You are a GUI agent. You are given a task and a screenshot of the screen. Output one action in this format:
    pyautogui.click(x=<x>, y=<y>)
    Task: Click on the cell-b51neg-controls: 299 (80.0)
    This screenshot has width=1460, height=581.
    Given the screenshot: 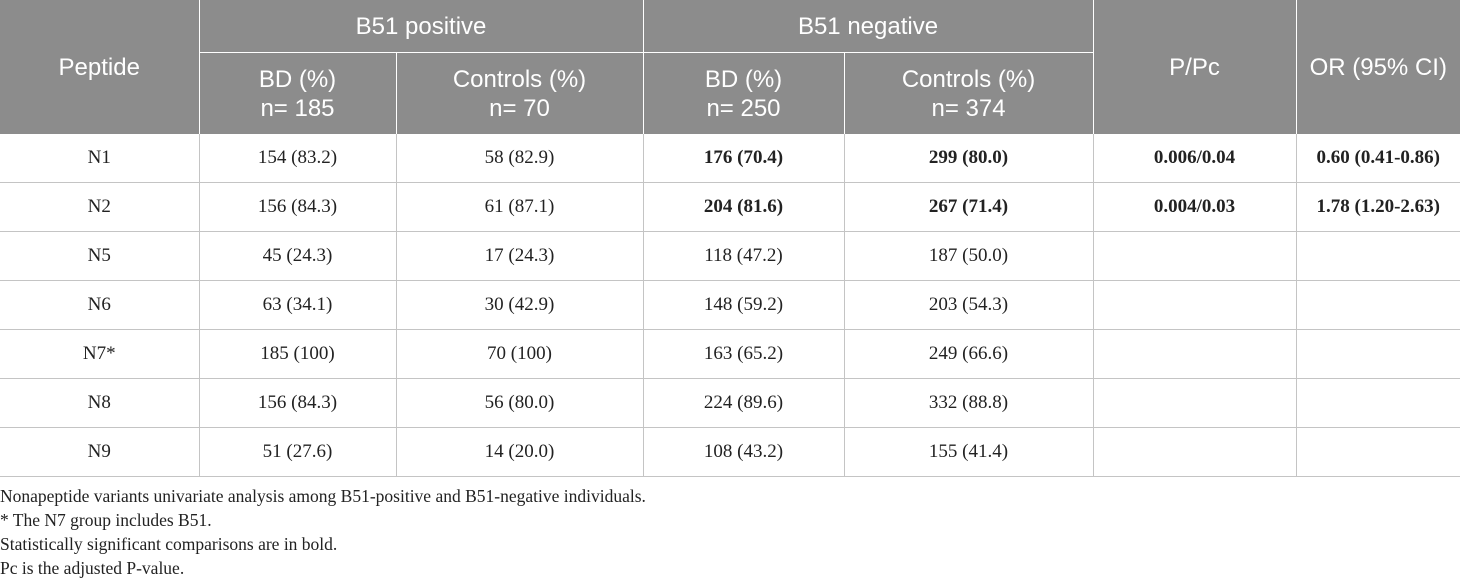 What is the action you would take?
    pyautogui.click(x=968, y=158)
    